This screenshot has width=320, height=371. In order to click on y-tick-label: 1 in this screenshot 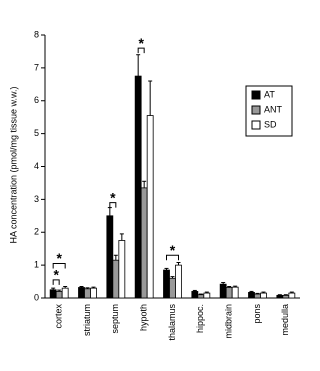, I will do `click(36, 265)`.